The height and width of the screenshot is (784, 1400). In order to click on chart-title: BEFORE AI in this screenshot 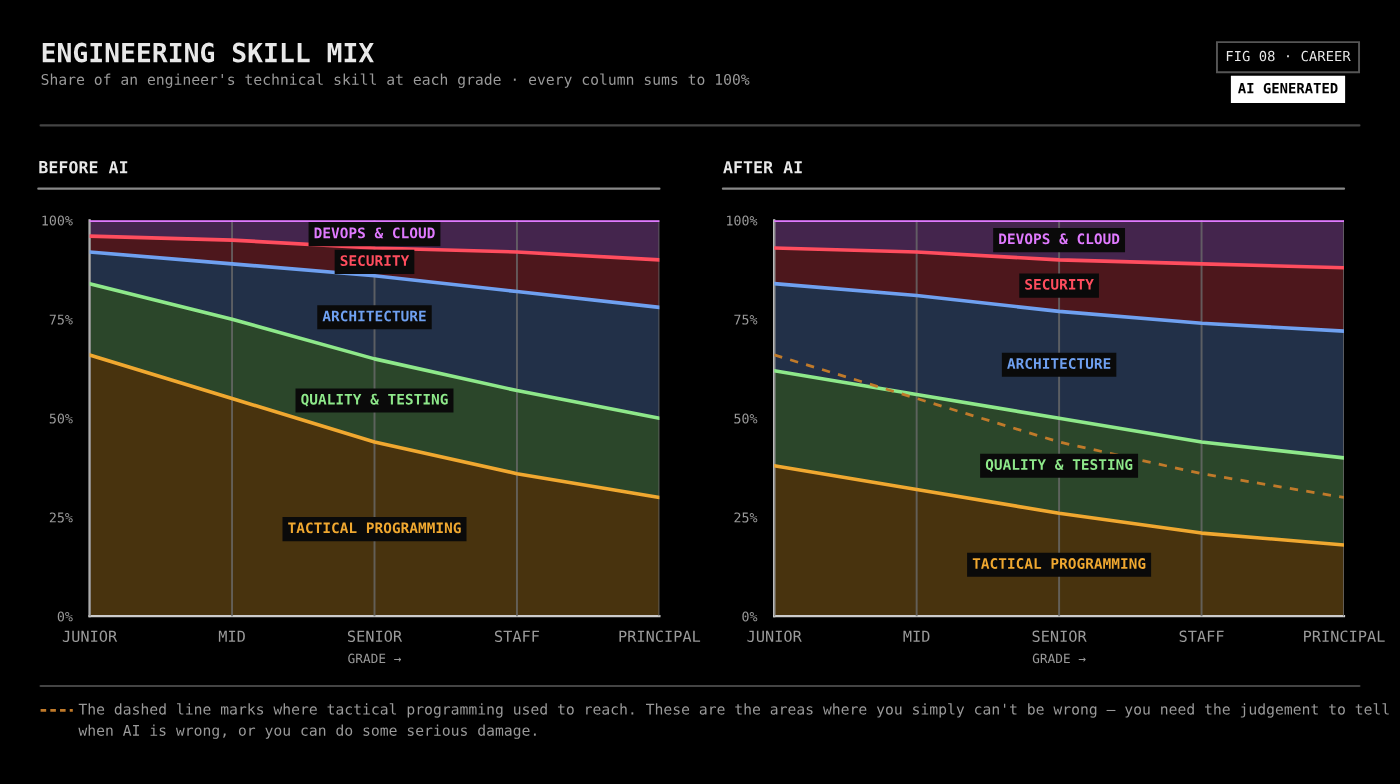, I will do `click(83, 167)`.